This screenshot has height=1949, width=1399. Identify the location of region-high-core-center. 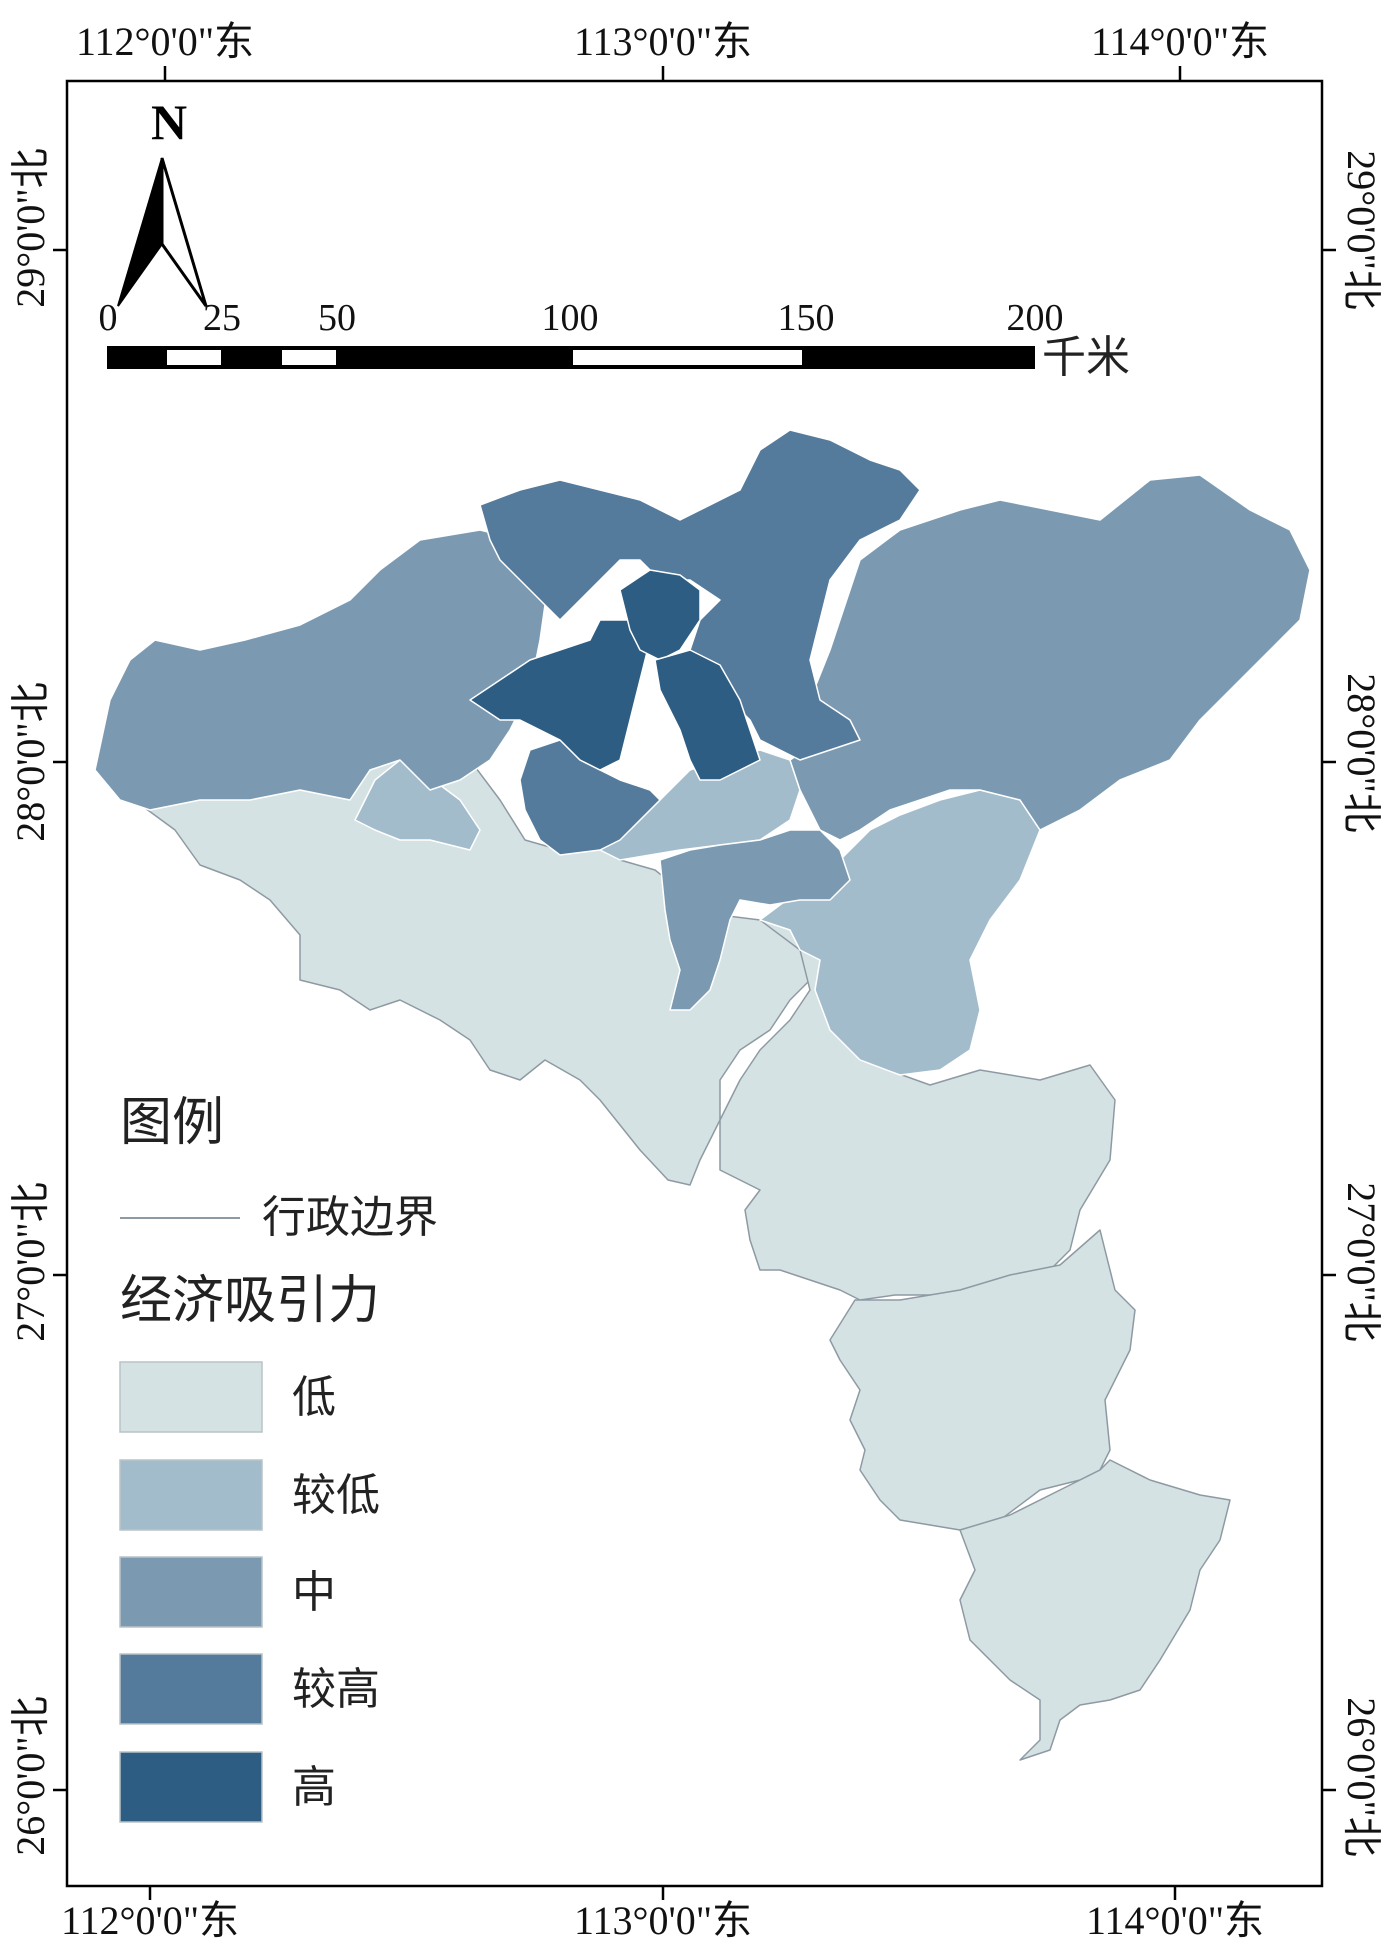
(660, 615).